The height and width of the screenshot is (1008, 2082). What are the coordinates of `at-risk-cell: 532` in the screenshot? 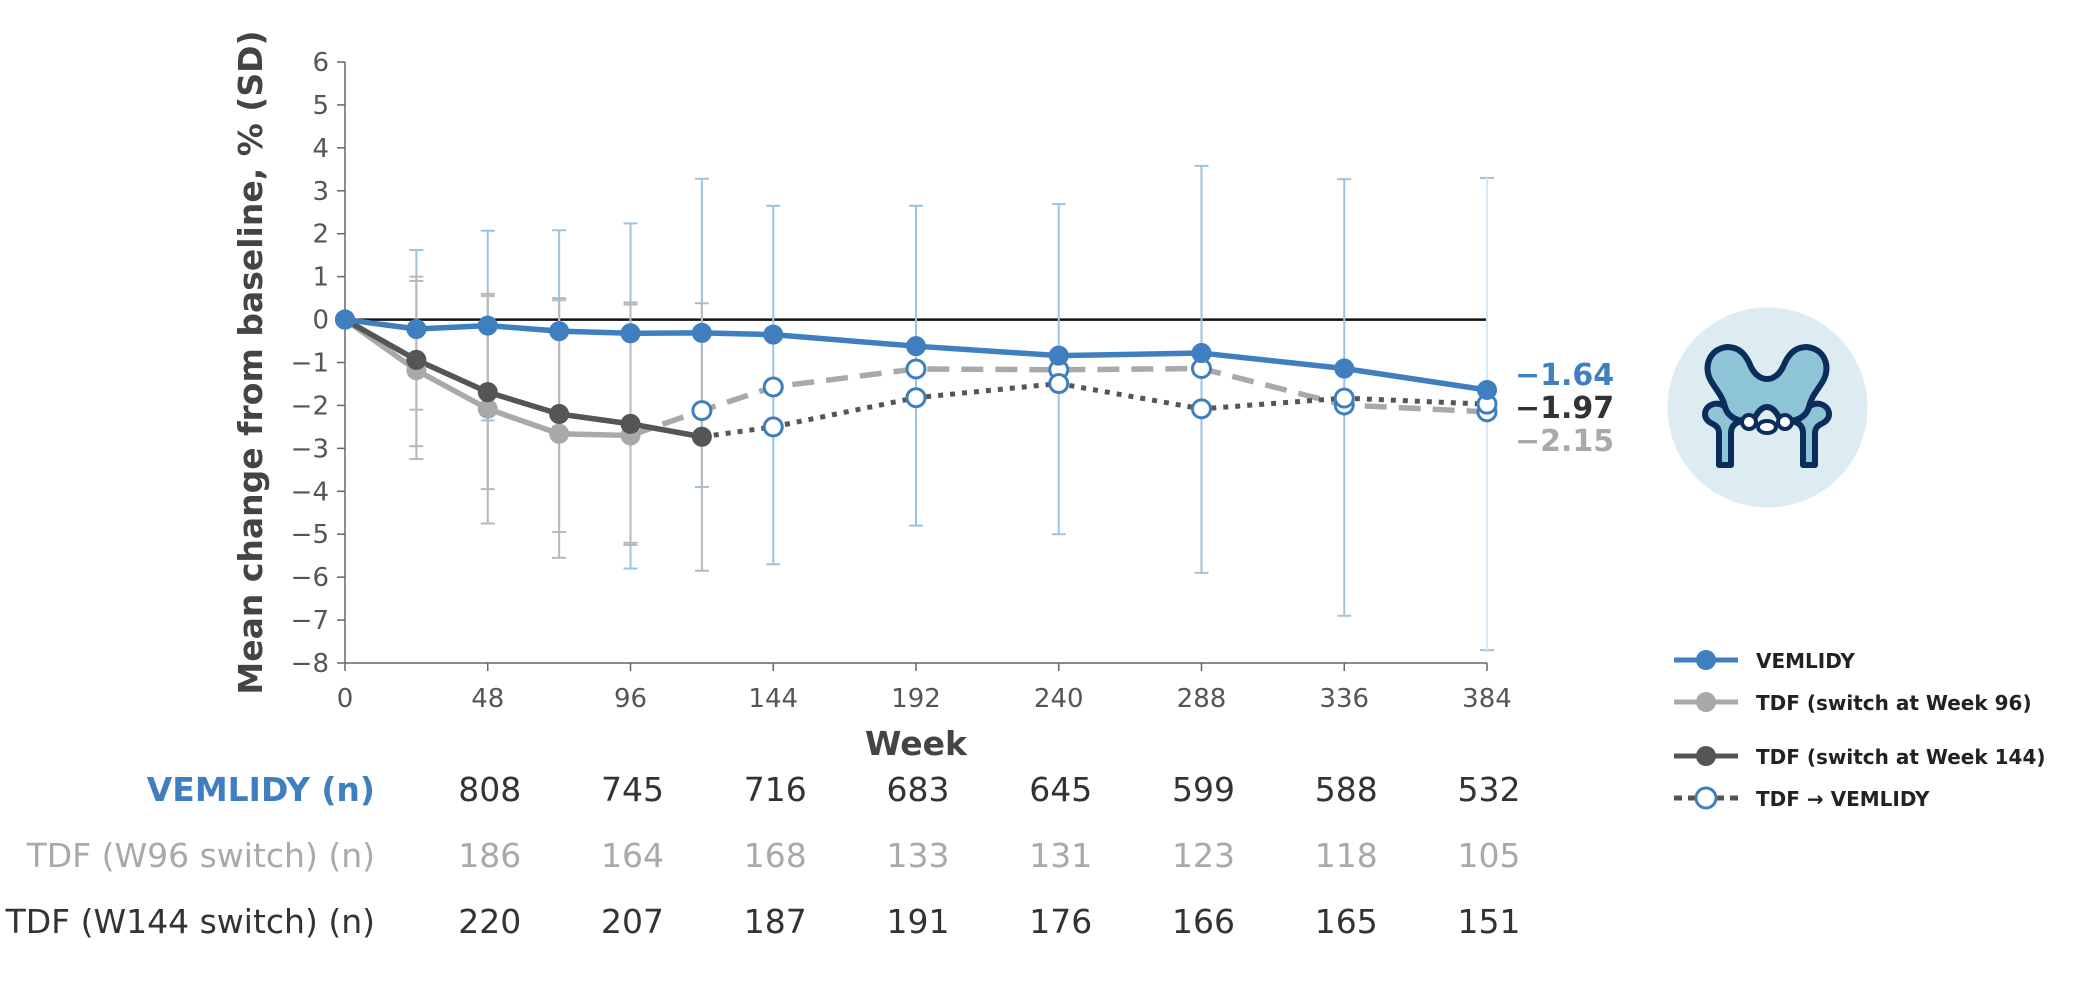 It's located at (1489, 789).